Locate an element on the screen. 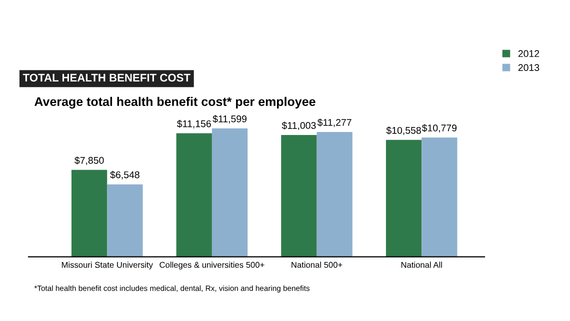 Image resolution: width=570 pixels, height=321 pixels. data-label: $10,779 is located at coordinates (439, 128).